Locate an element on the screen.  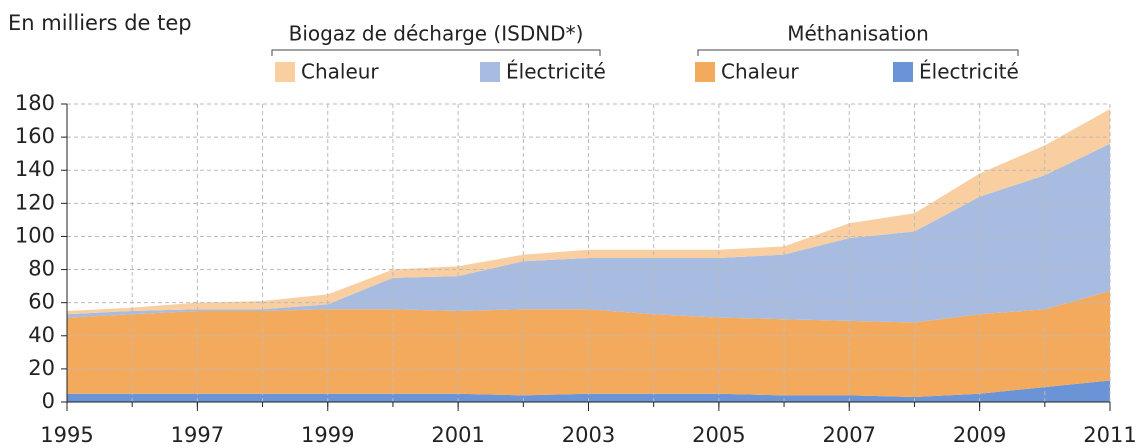
y-tick-label: 80 is located at coordinates (41, 269).